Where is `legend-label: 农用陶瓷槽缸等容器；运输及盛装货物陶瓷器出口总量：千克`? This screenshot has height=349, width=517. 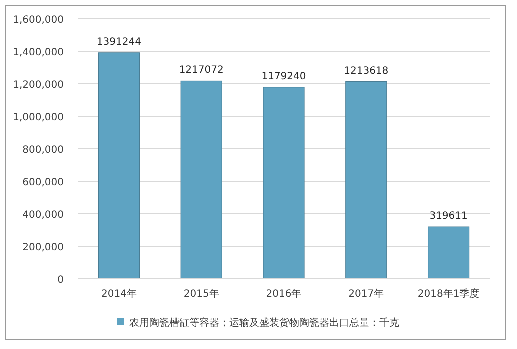 legend-label: 农用陶瓷槽缸等容器；运输及盛装货物陶瓷器出口总量：千克 is located at coordinates (265, 323).